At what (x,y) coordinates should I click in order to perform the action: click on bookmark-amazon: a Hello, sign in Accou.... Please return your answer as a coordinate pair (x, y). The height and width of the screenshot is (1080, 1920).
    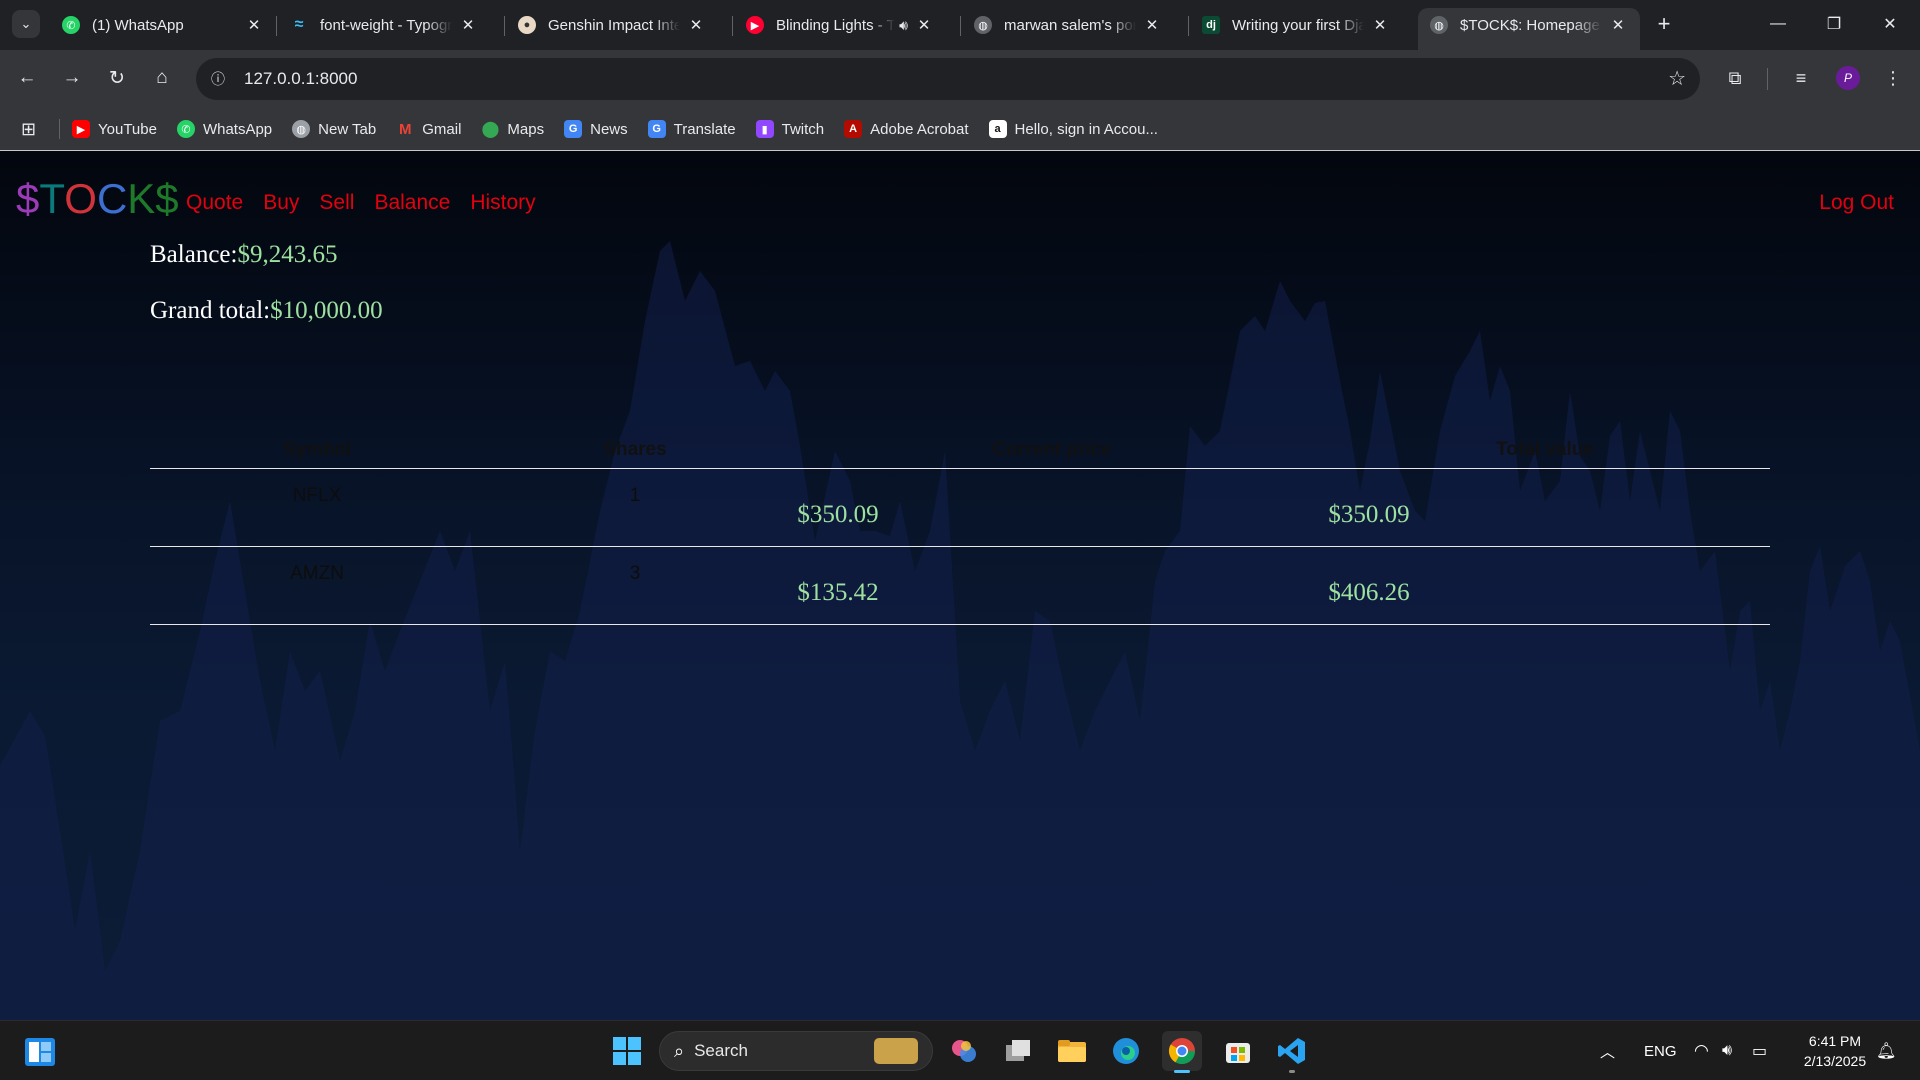
    Looking at the image, I should click on (1073, 129).